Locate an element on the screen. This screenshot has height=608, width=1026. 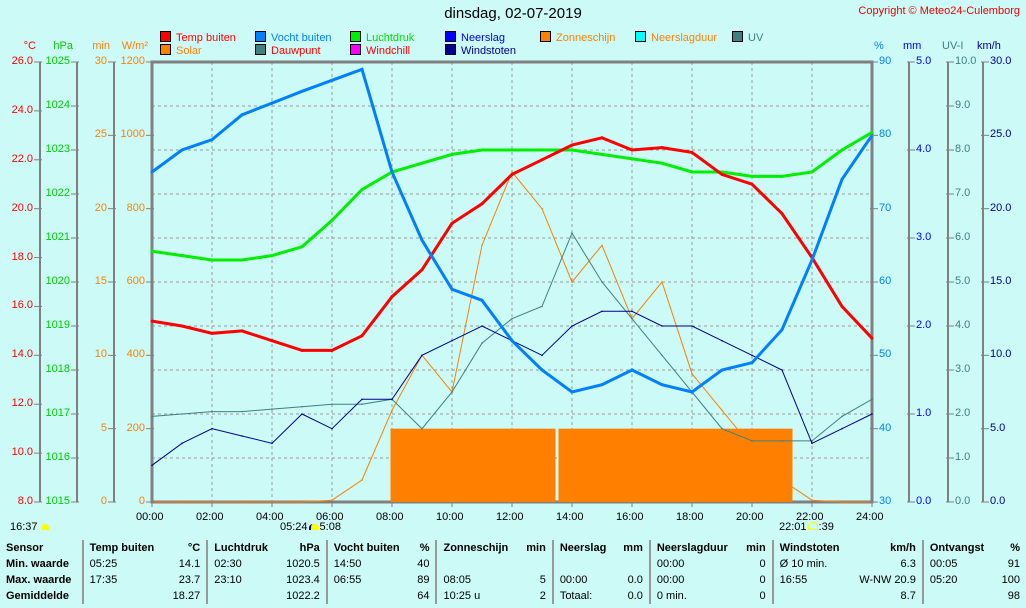
table-cell: 1023.4 is located at coordinates (303, 580).